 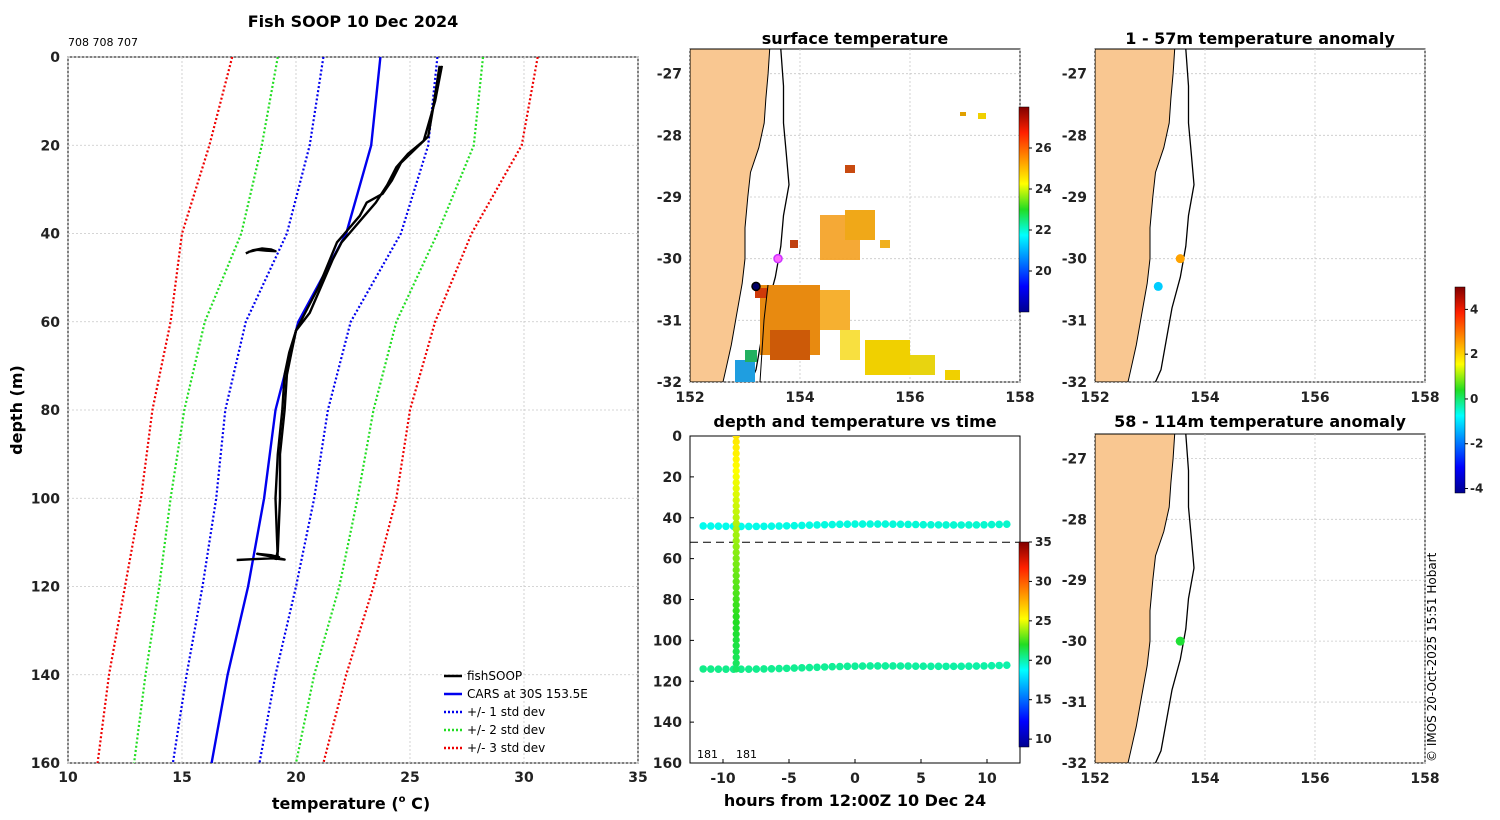 What do you see at coordinates (1474, 399) in the screenshot?
I see `anomaly-colorbar-ticks: 4 2 0 -2 -4` at bounding box center [1474, 399].